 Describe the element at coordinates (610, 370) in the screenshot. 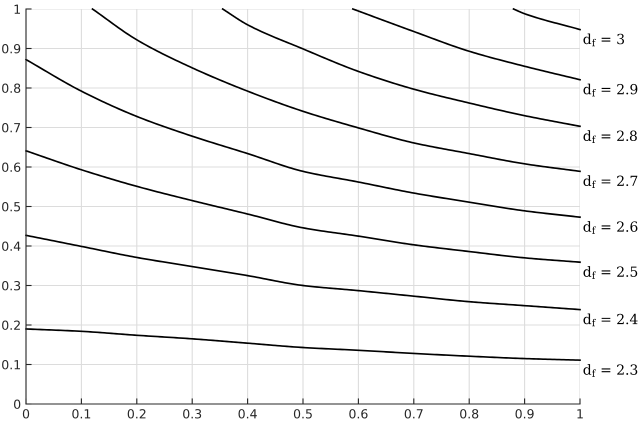

I see `series-label: d$_{f}$ = 2.3` at that location.